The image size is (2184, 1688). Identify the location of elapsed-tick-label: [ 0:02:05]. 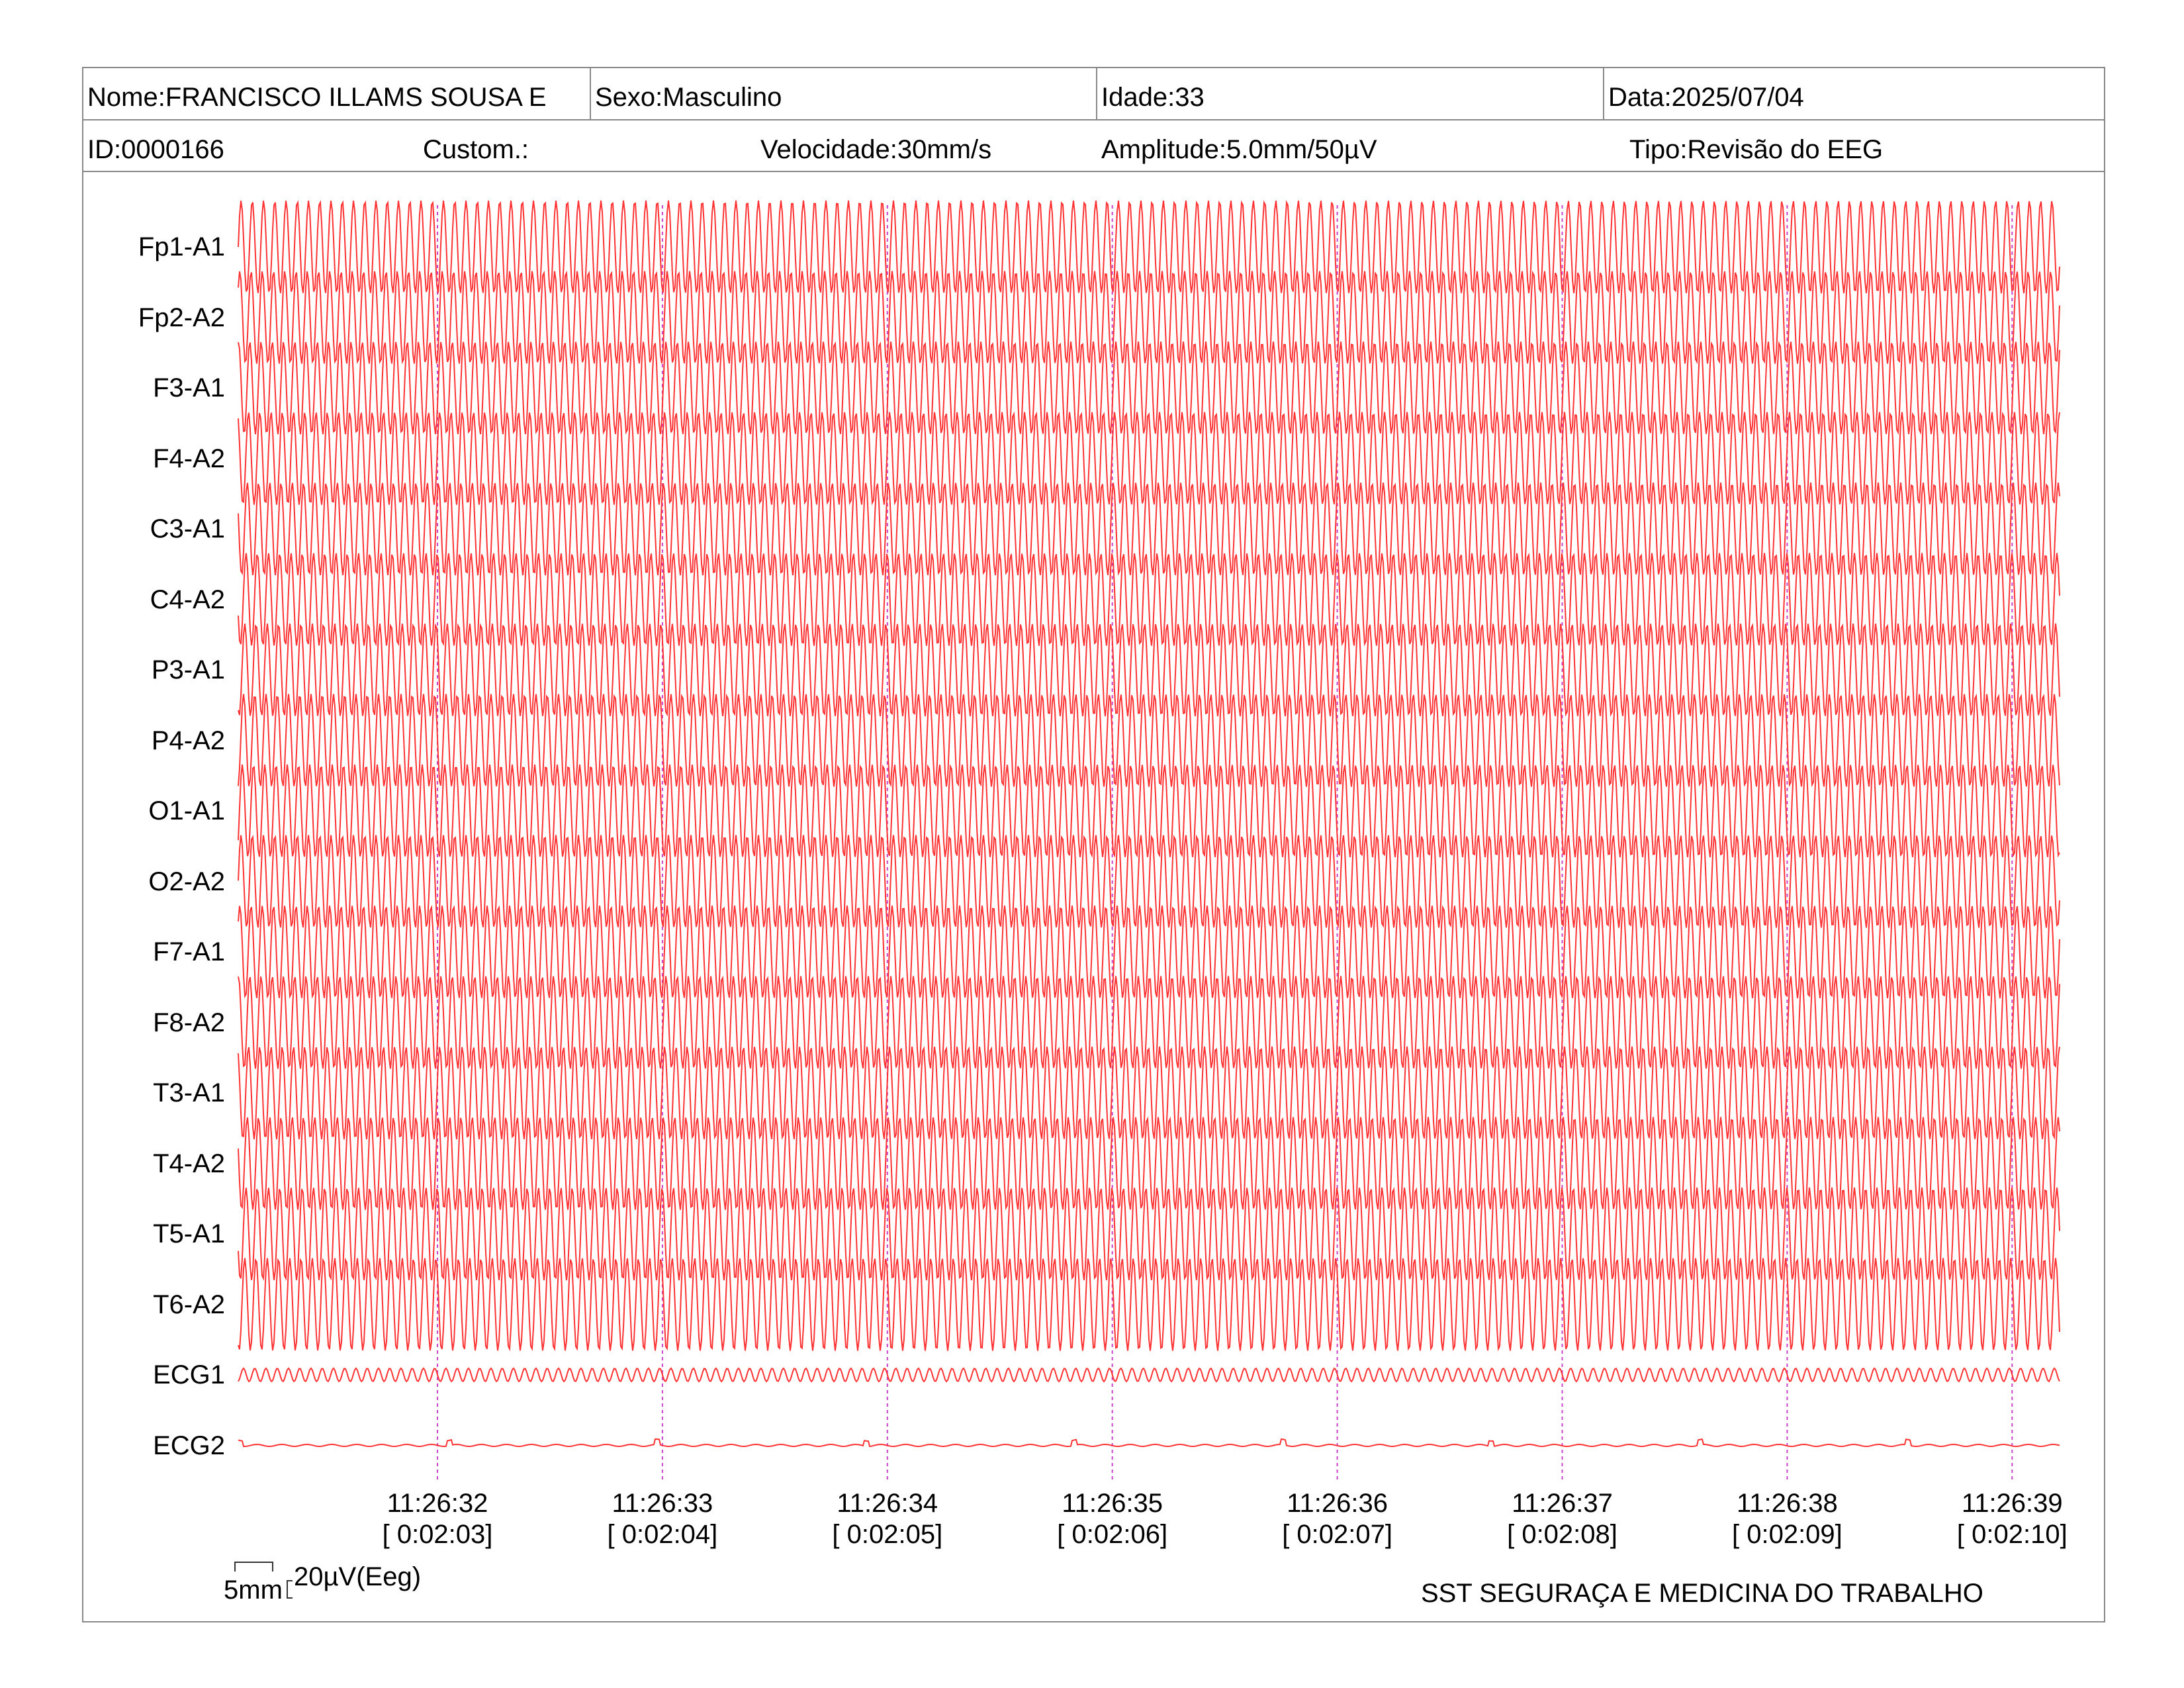
(887, 1534).